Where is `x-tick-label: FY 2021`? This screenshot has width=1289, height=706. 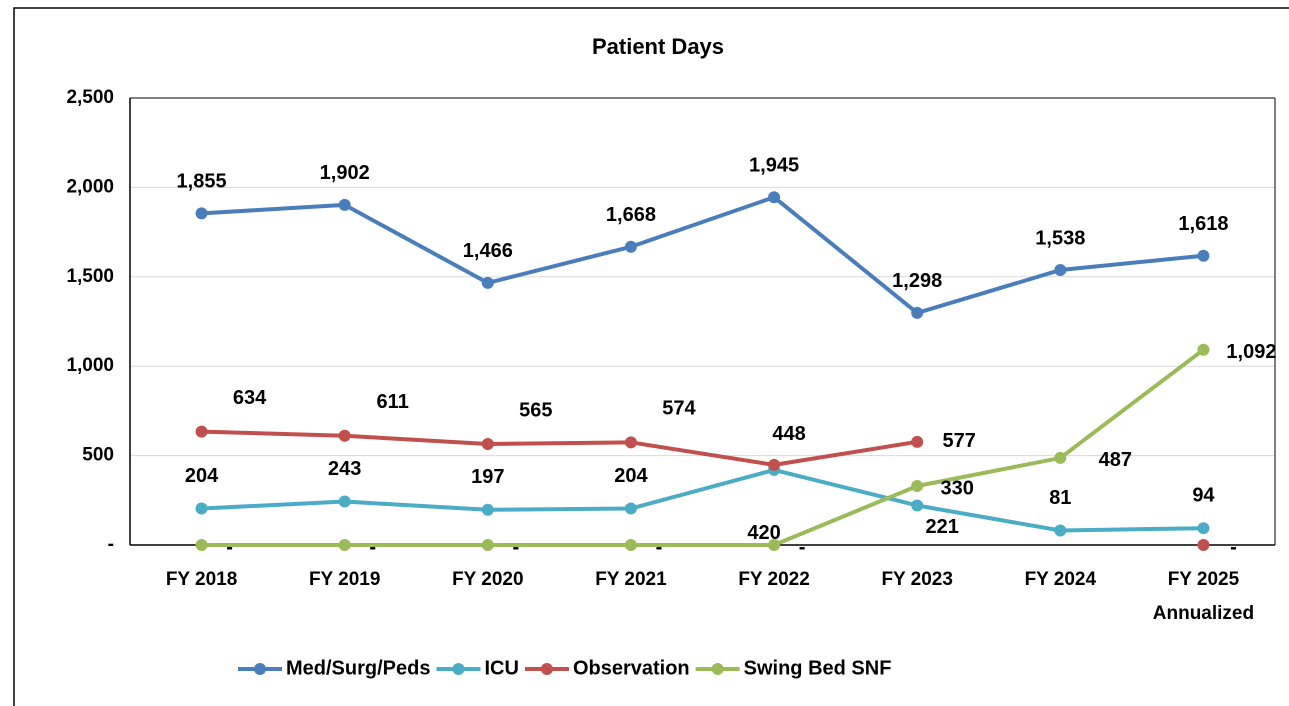 x-tick-label: FY 2021 is located at coordinates (631, 579).